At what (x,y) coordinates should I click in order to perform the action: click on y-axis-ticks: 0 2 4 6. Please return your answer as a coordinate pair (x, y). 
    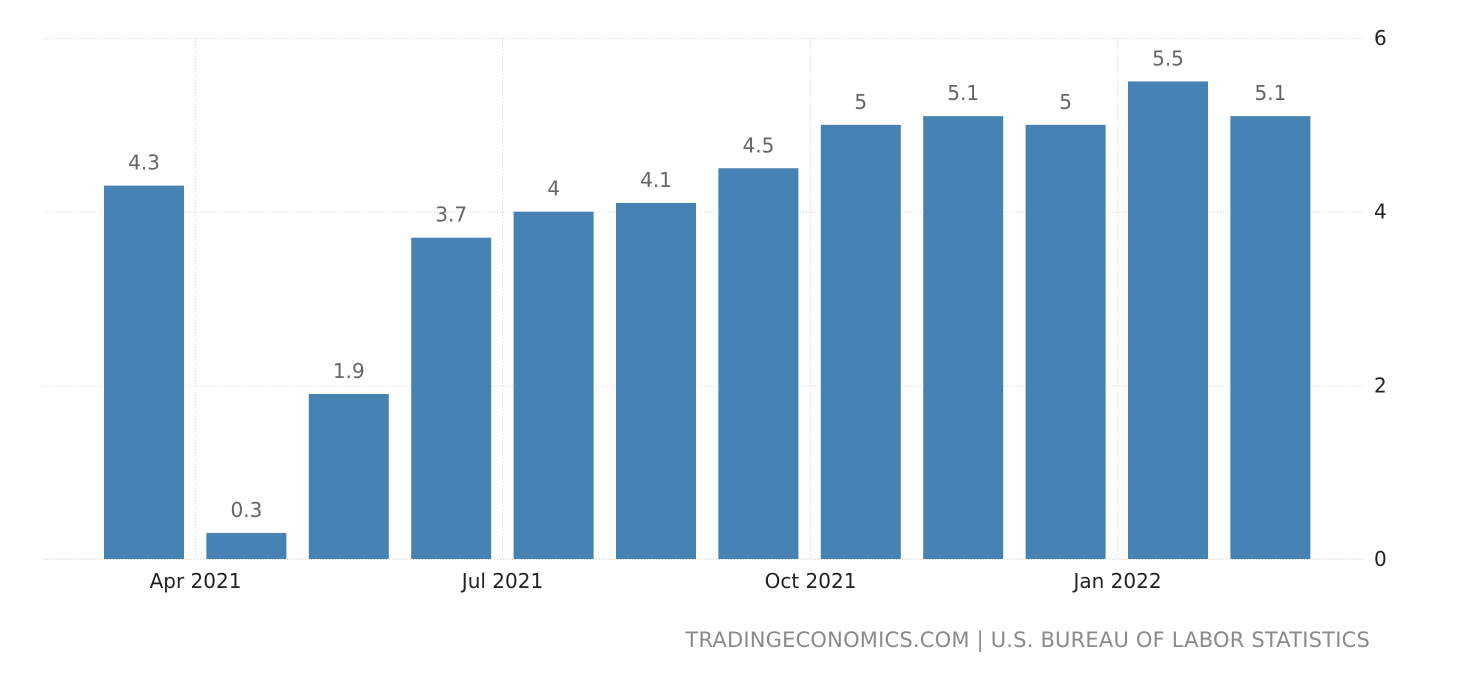
    Looking at the image, I should click on (1380, 298).